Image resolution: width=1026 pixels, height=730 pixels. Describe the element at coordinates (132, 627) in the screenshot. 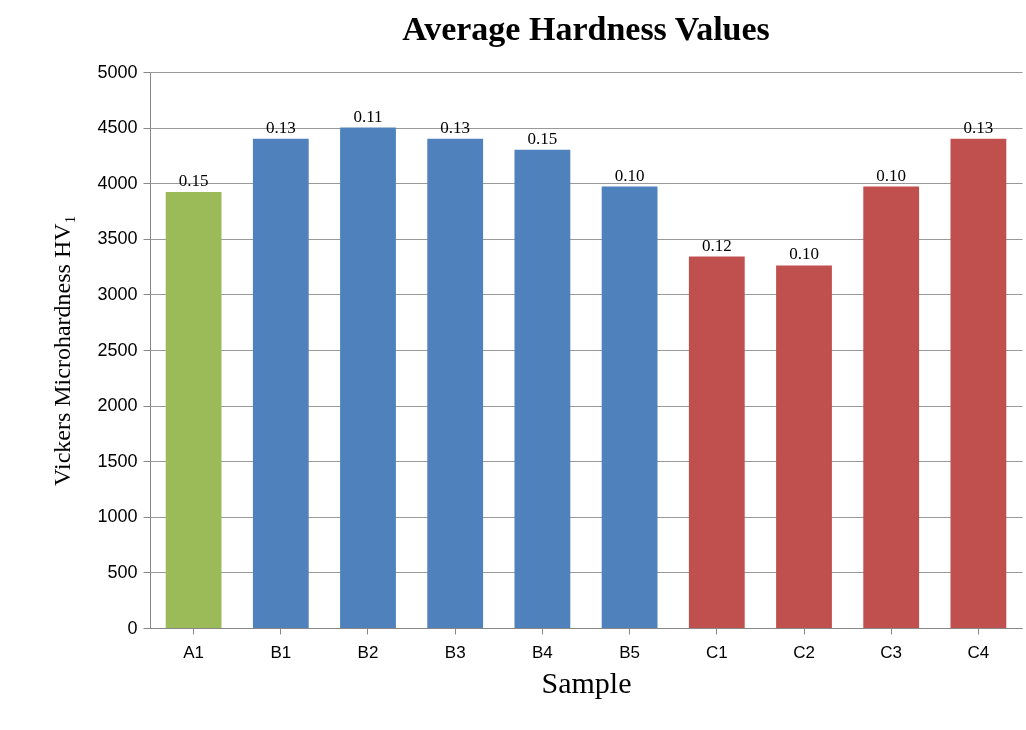

I see `y-tick-label: 0` at that location.